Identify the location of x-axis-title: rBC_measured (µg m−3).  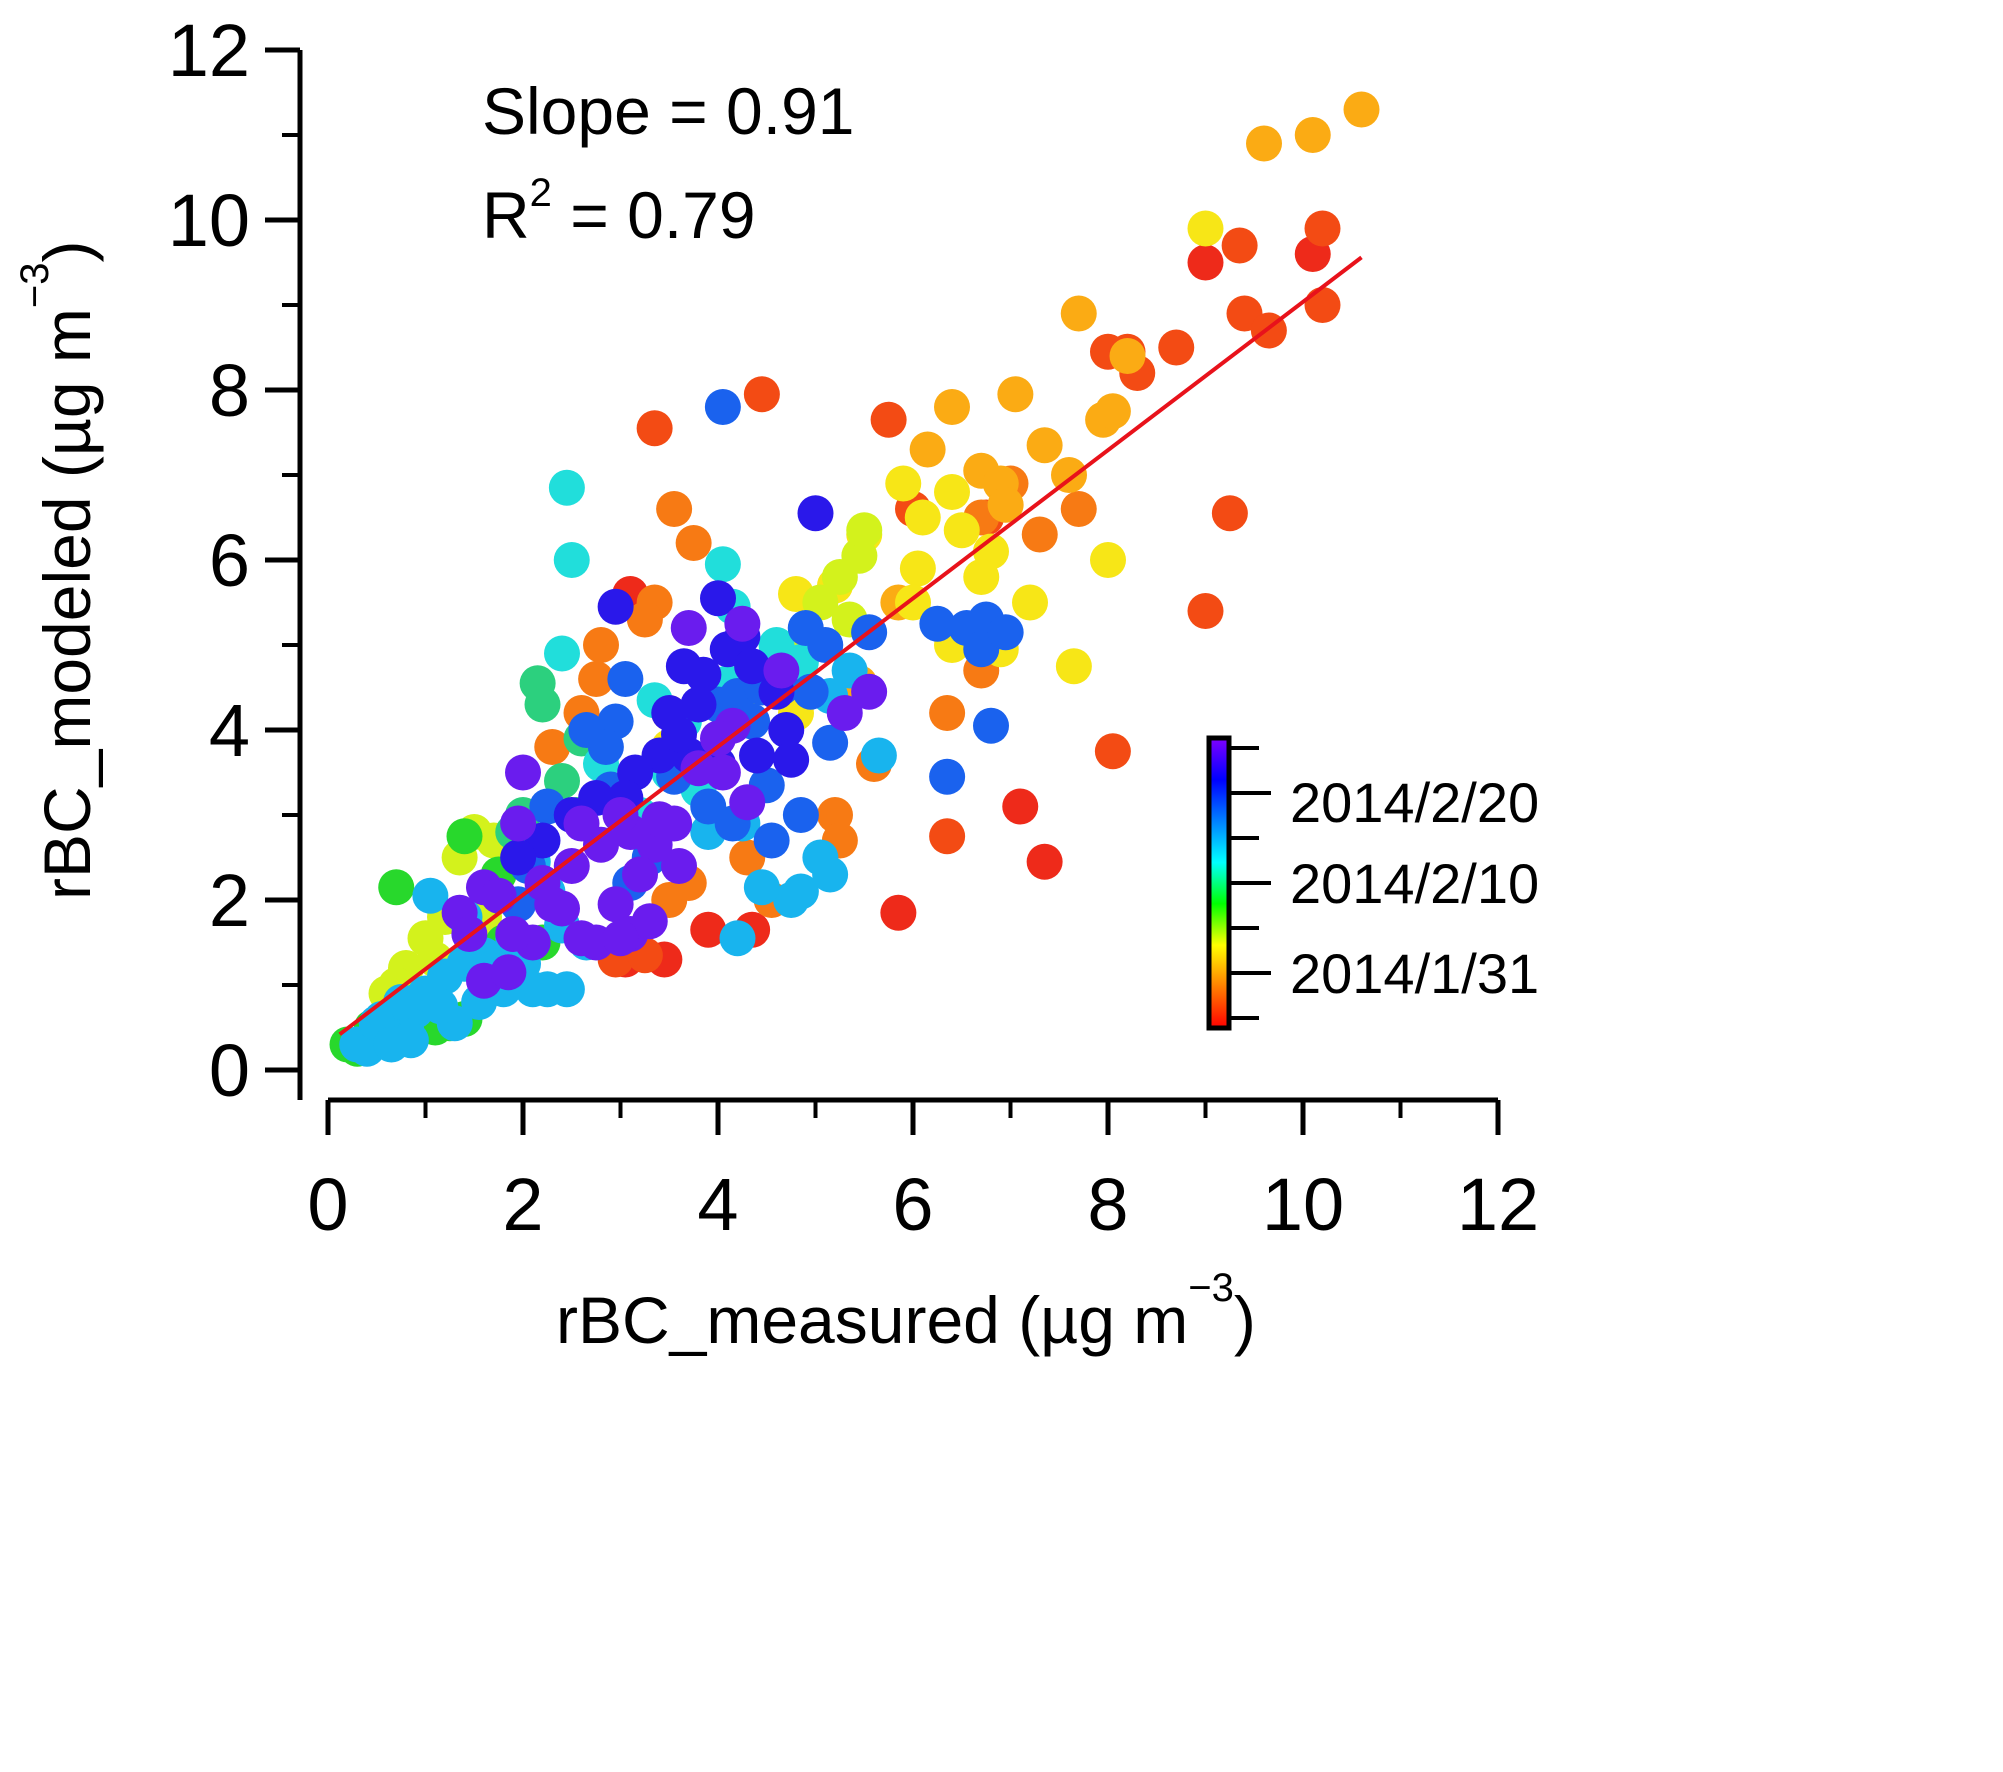
(906, 1311).